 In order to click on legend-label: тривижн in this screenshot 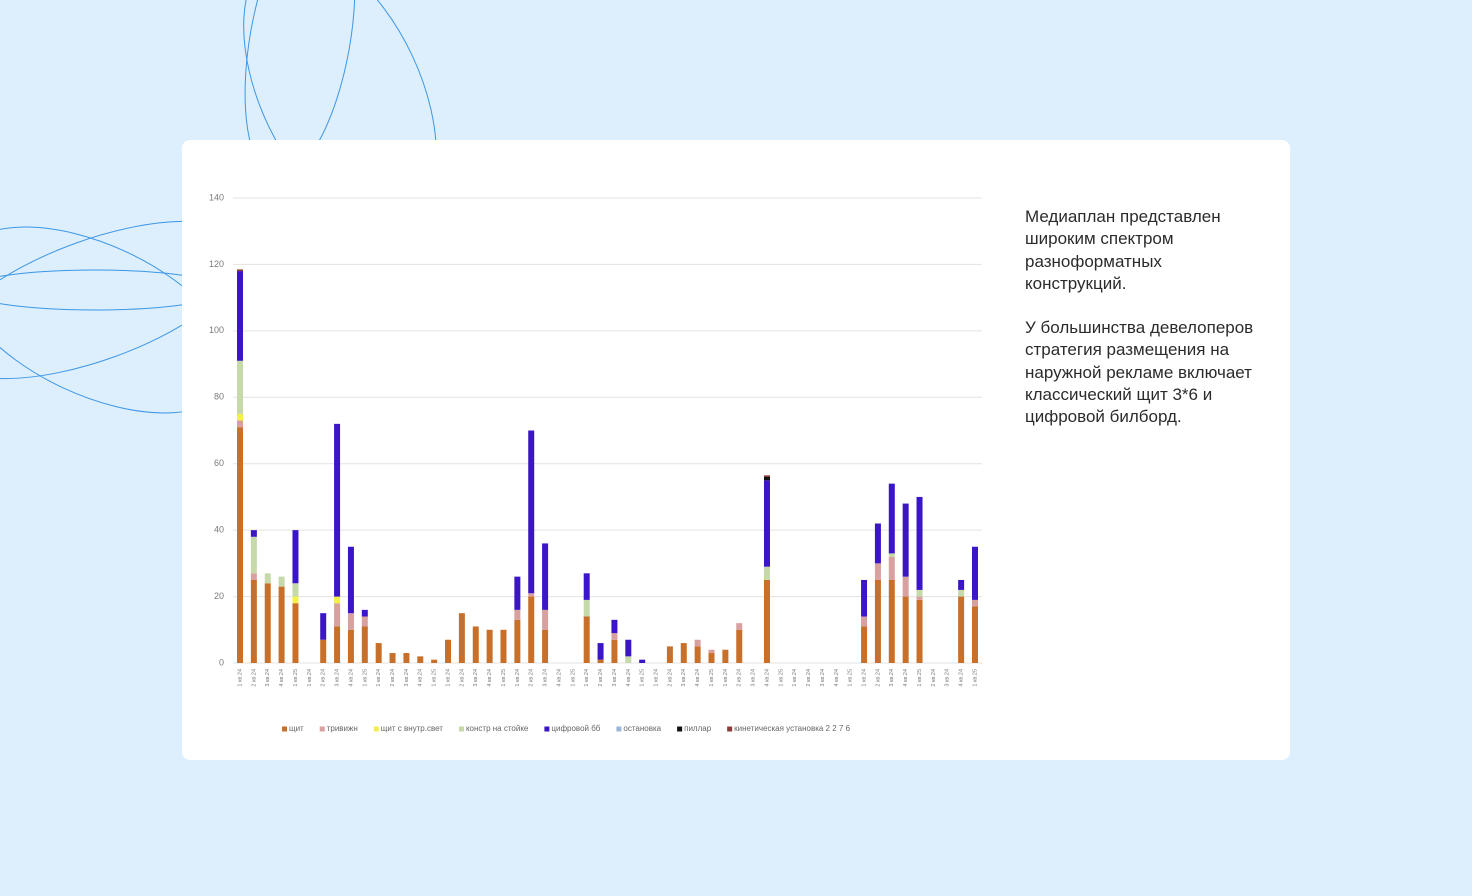, I will do `click(342, 728)`.